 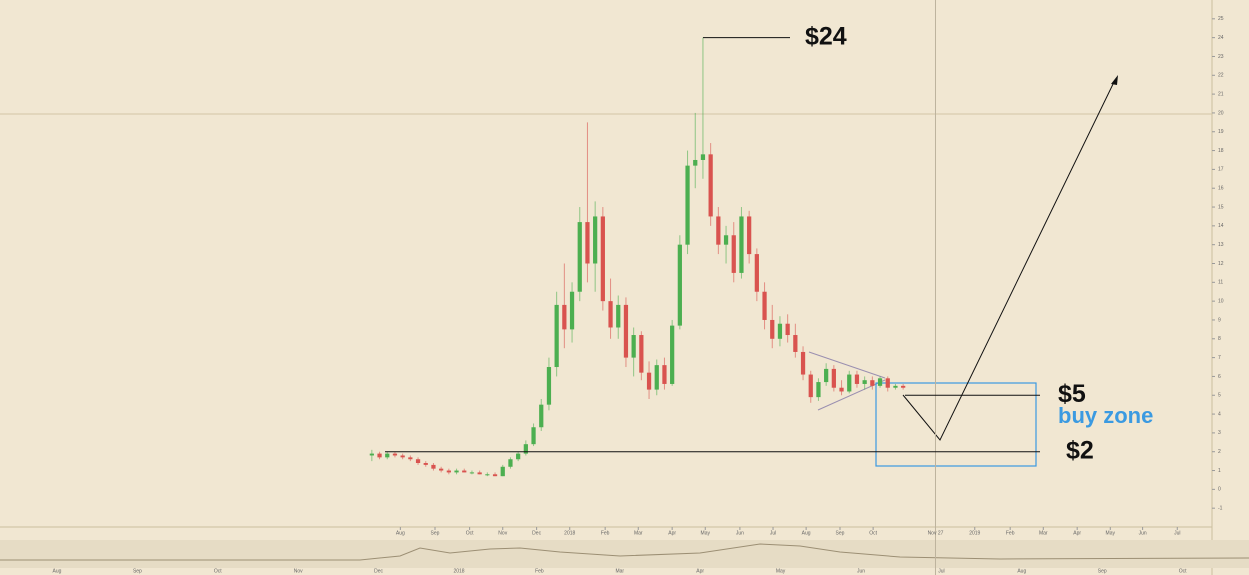 What do you see at coordinates (1219, 320) in the screenshot?
I see `y-tick-label: 9` at bounding box center [1219, 320].